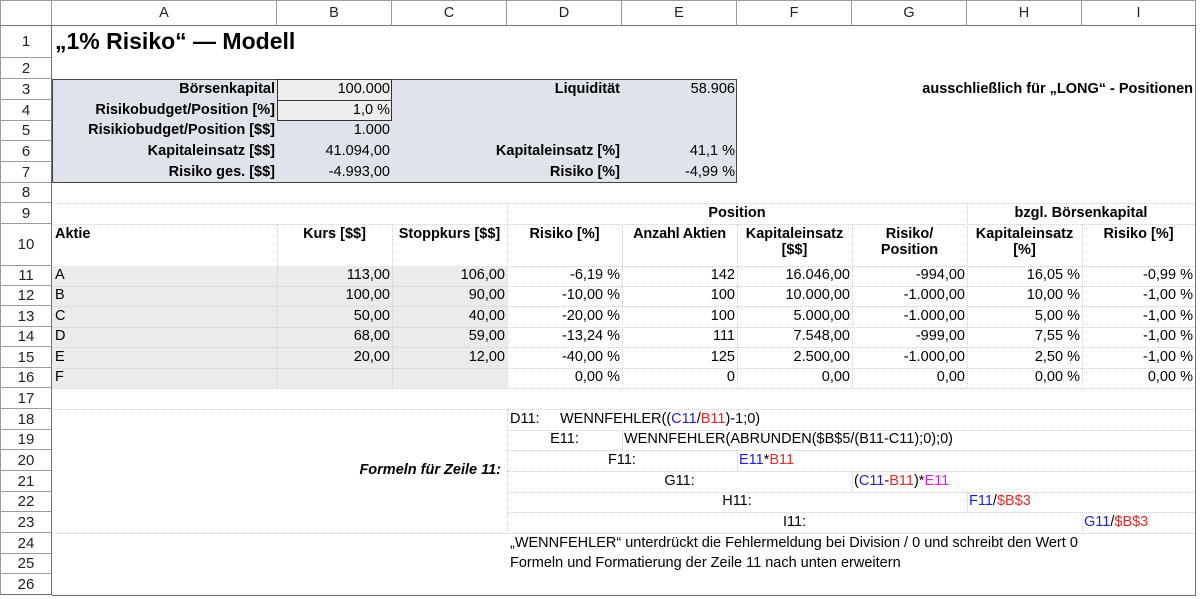  Describe the element at coordinates (590, 336) in the screenshot. I see `cell-risiko-percent: -13,24 %` at that location.